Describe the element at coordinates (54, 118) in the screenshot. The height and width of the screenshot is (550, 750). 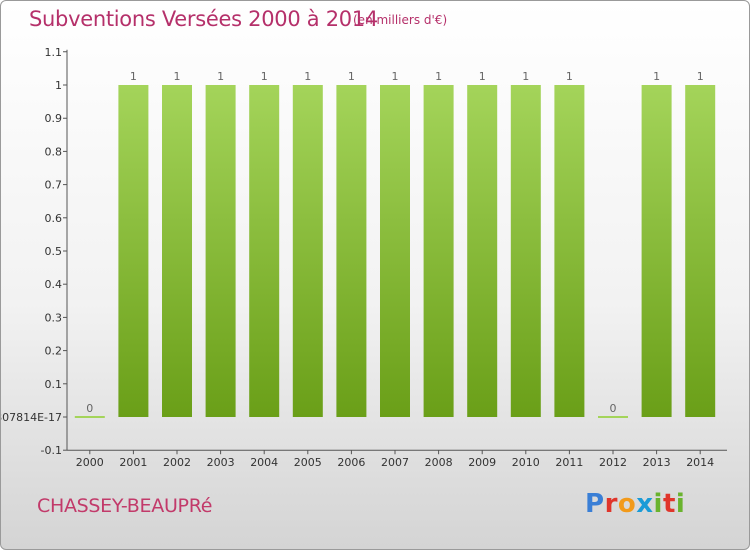
I see `y-tick-label: 0.9` at that location.